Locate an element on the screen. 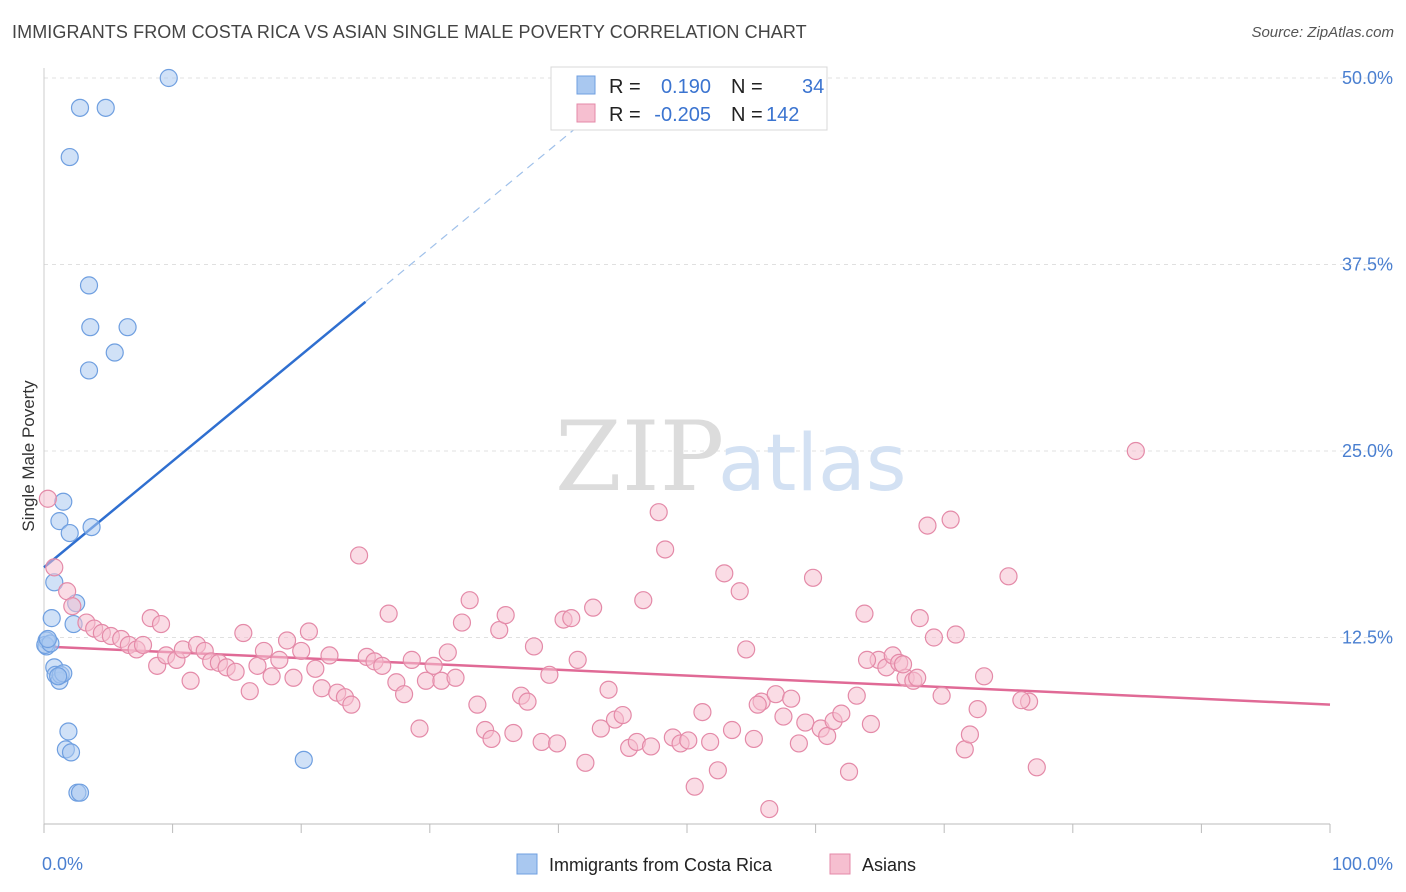 Image resolution: width=1406 pixels, height=892 pixels. y-tick-labels: 12.5% 25.0% 37.5% 50.0% is located at coordinates (1367, 358).